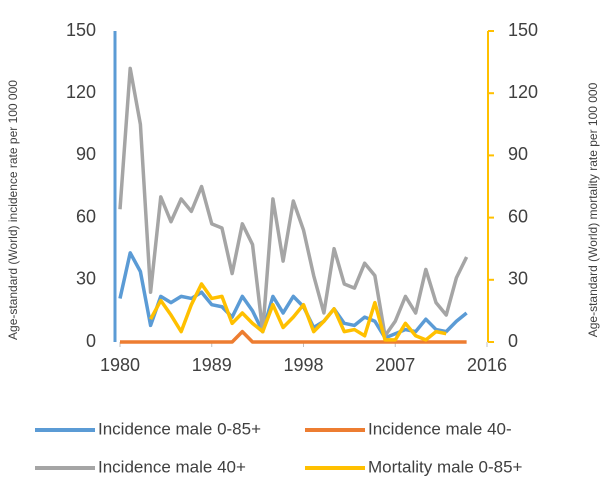 The image size is (607, 486). Describe the element at coordinates (81, 92) in the screenshot. I see `y-tick-label: 120` at that location.